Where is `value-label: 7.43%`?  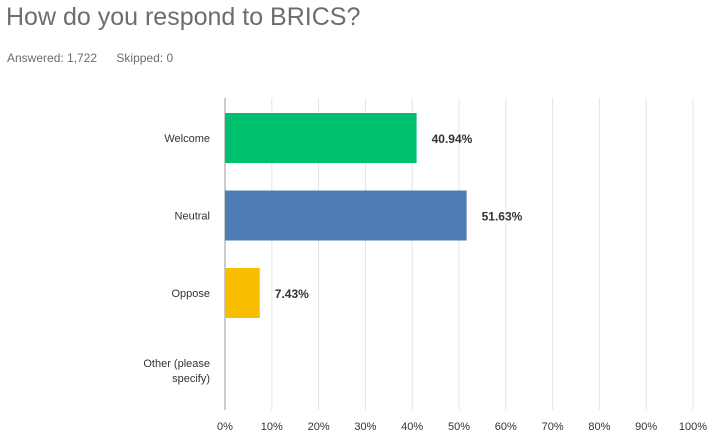 value-label: 7.43% is located at coordinates (292, 294).